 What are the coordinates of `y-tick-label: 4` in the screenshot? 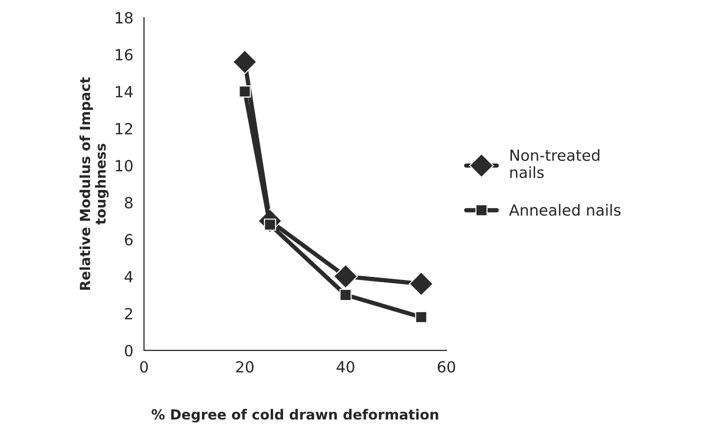 It's located at (128, 276).